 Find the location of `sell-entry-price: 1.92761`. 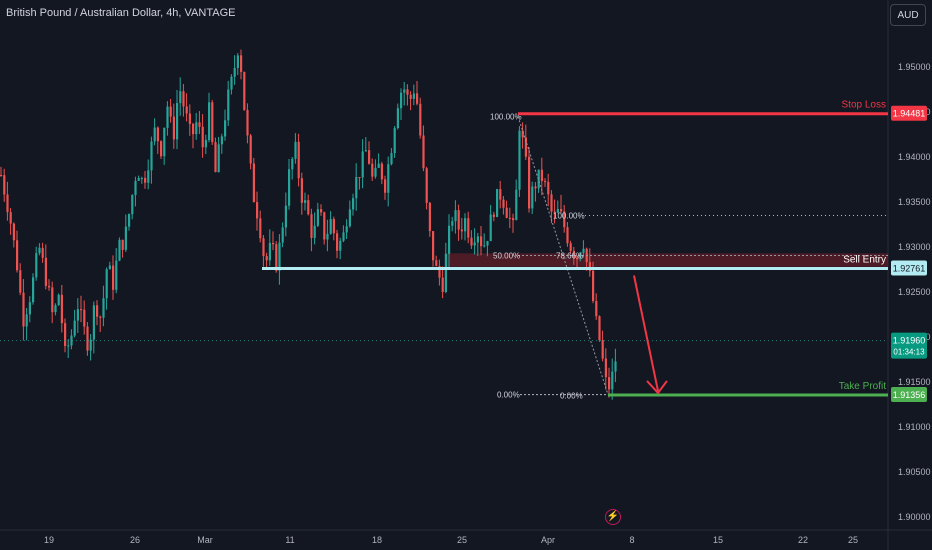

sell-entry-price: 1.92761 is located at coordinates (909, 269).